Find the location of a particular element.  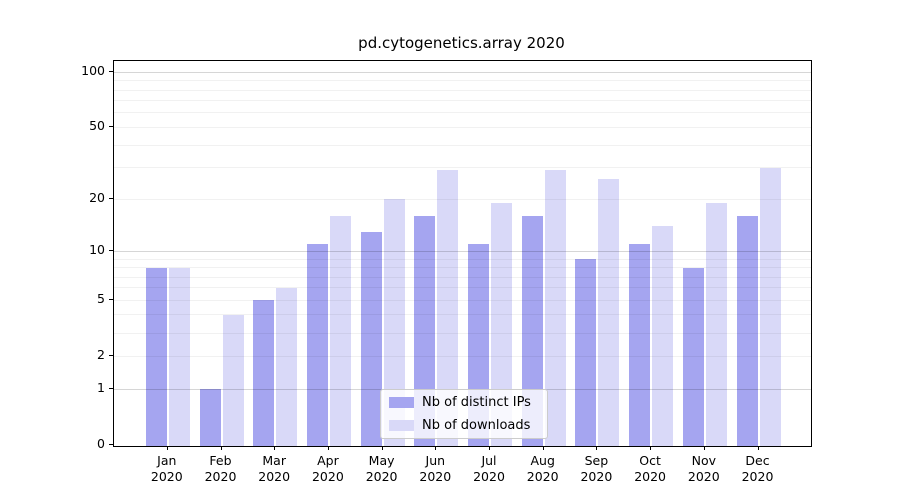

x-tick-label: Nov 2020 is located at coordinates (704, 469).